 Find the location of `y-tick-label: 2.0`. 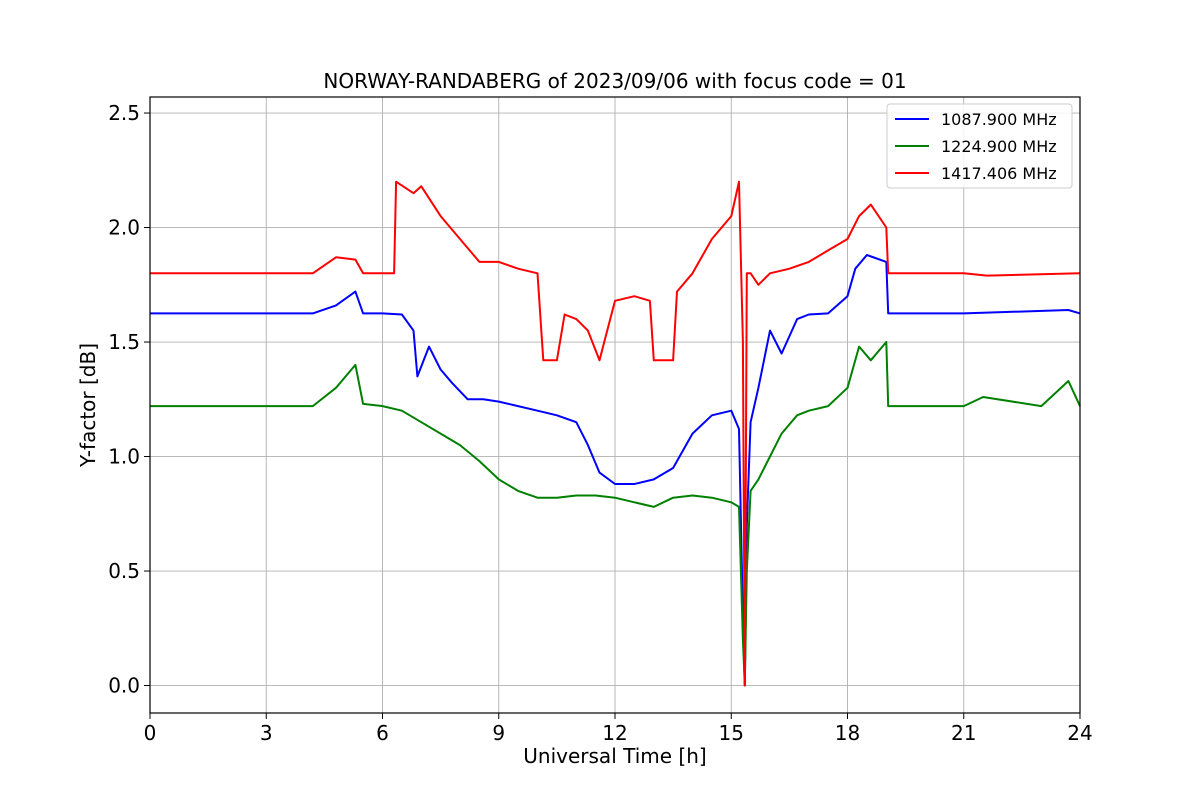

y-tick-label: 2.0 is located at coordinates (124, 228).